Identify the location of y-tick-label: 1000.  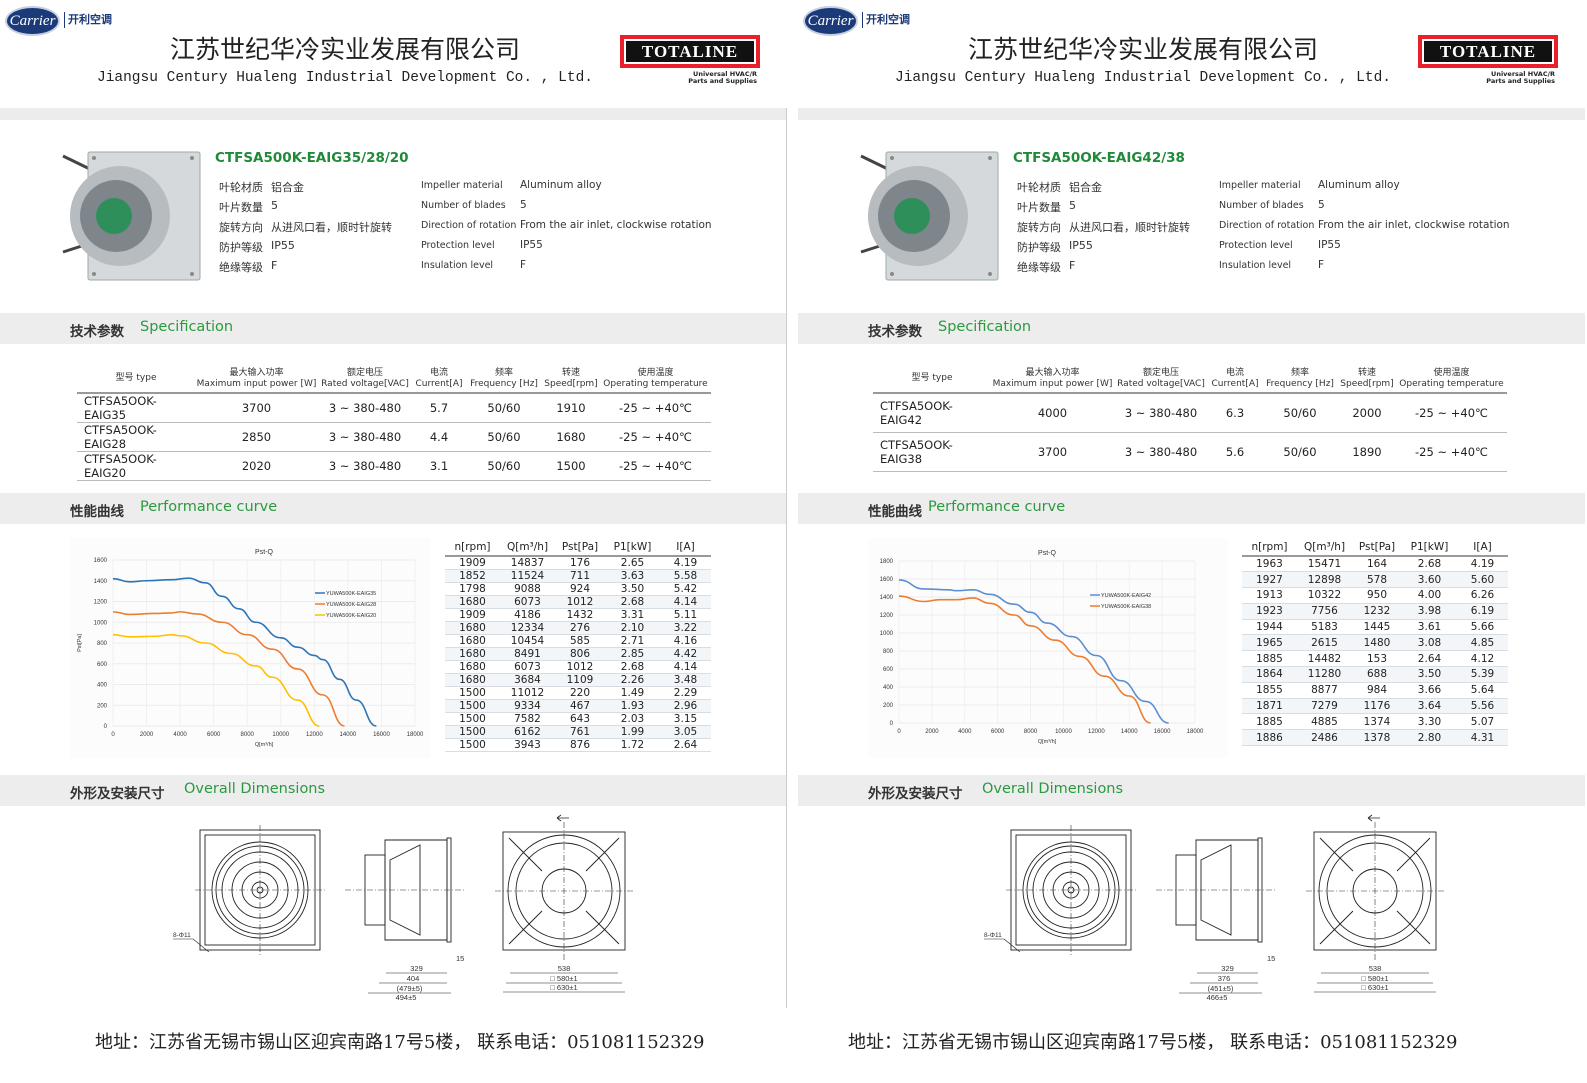
(887, 634).